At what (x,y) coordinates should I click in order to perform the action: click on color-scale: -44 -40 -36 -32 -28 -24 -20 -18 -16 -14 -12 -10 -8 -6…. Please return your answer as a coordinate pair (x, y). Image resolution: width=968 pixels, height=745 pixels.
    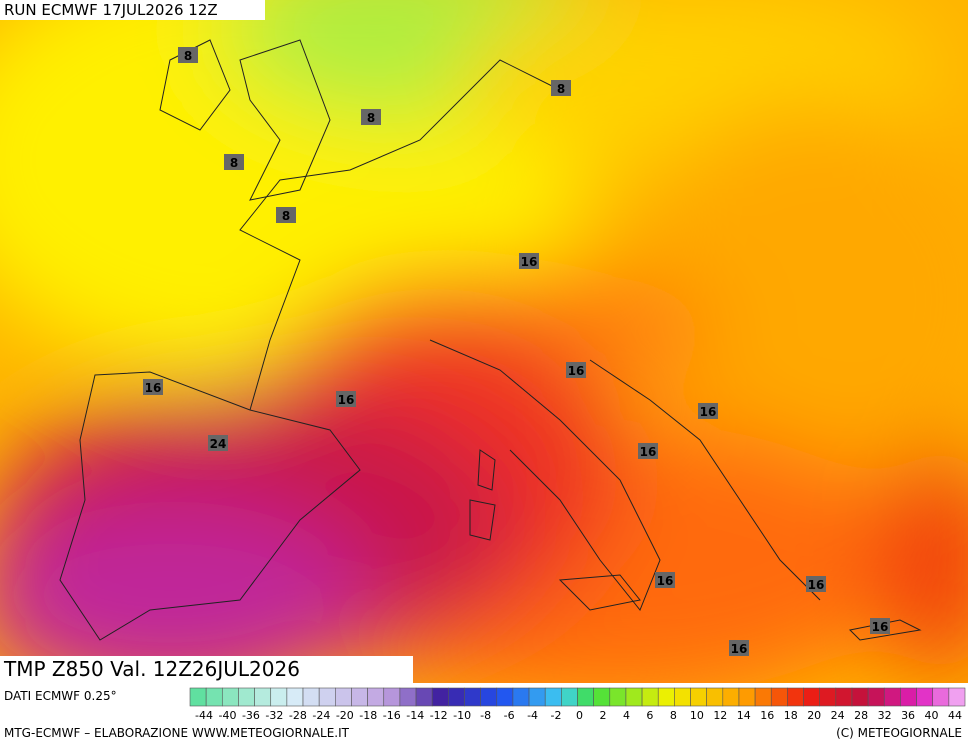
    Looking at the image, I should click on (577, 704).